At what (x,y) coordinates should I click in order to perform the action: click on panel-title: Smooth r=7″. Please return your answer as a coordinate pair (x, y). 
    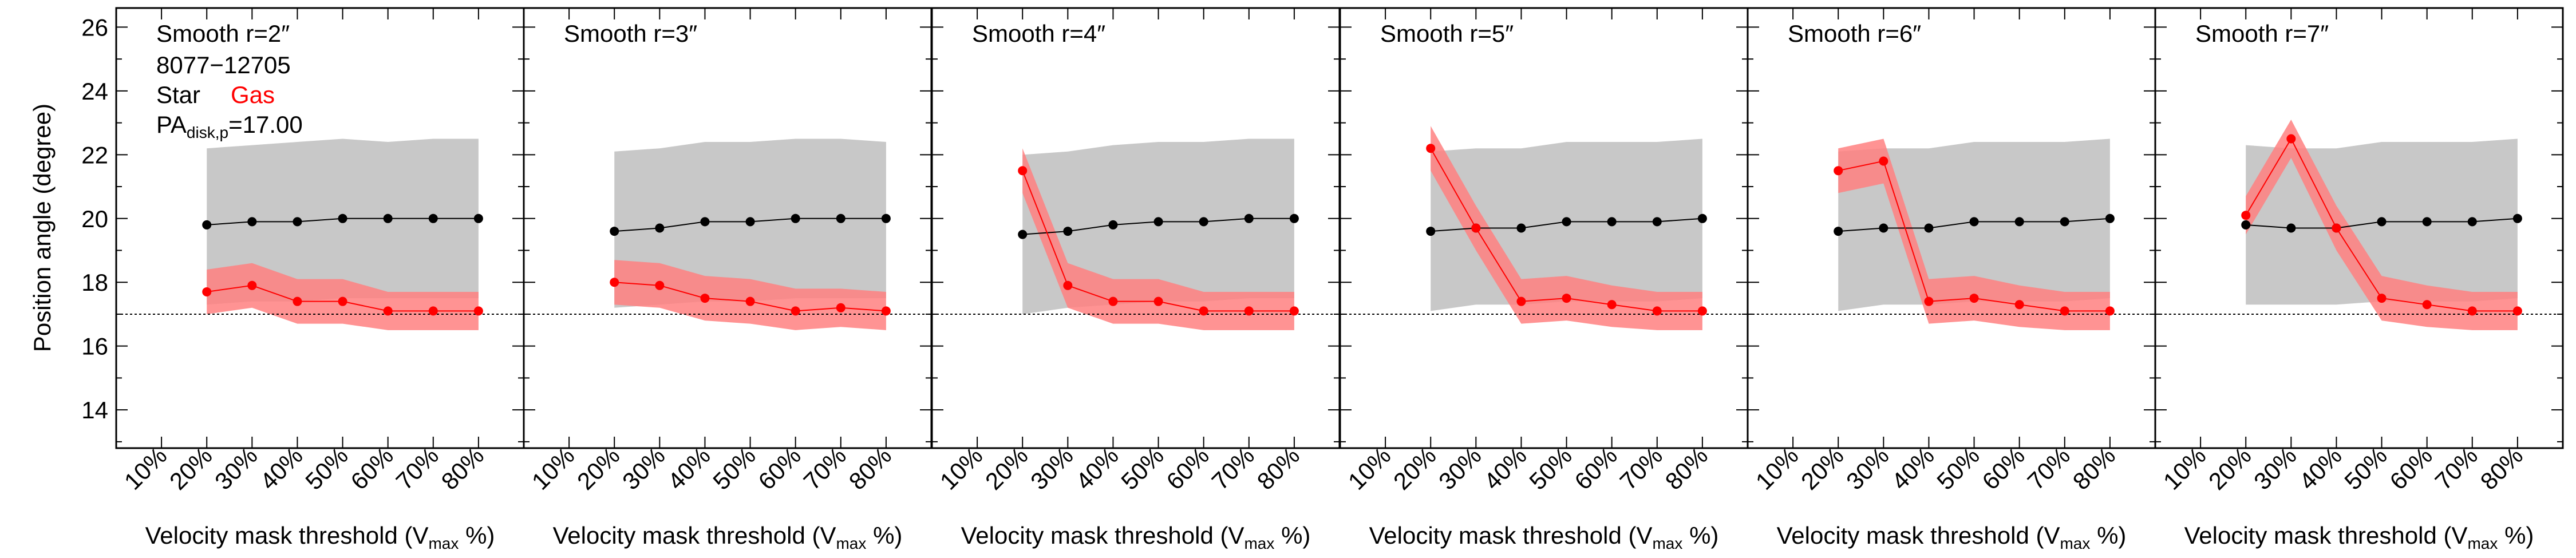
    Looking at the image, I should click on (2262, 33).